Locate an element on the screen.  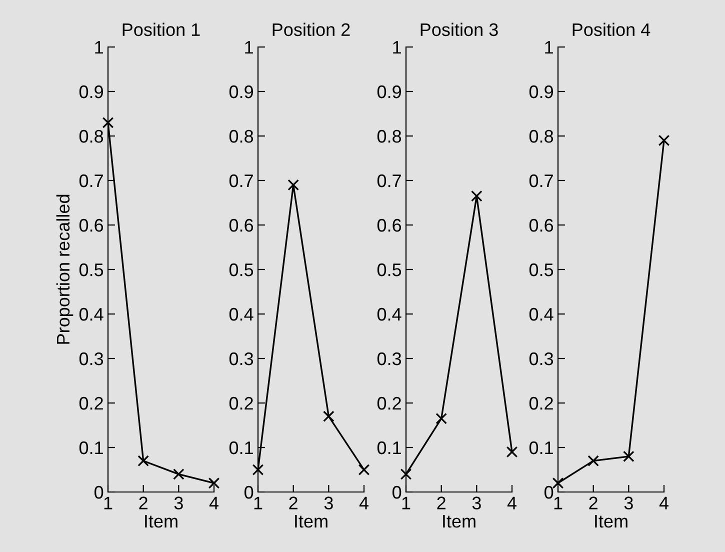
chart-title: Position 2 is located at coordinates (311, 29).